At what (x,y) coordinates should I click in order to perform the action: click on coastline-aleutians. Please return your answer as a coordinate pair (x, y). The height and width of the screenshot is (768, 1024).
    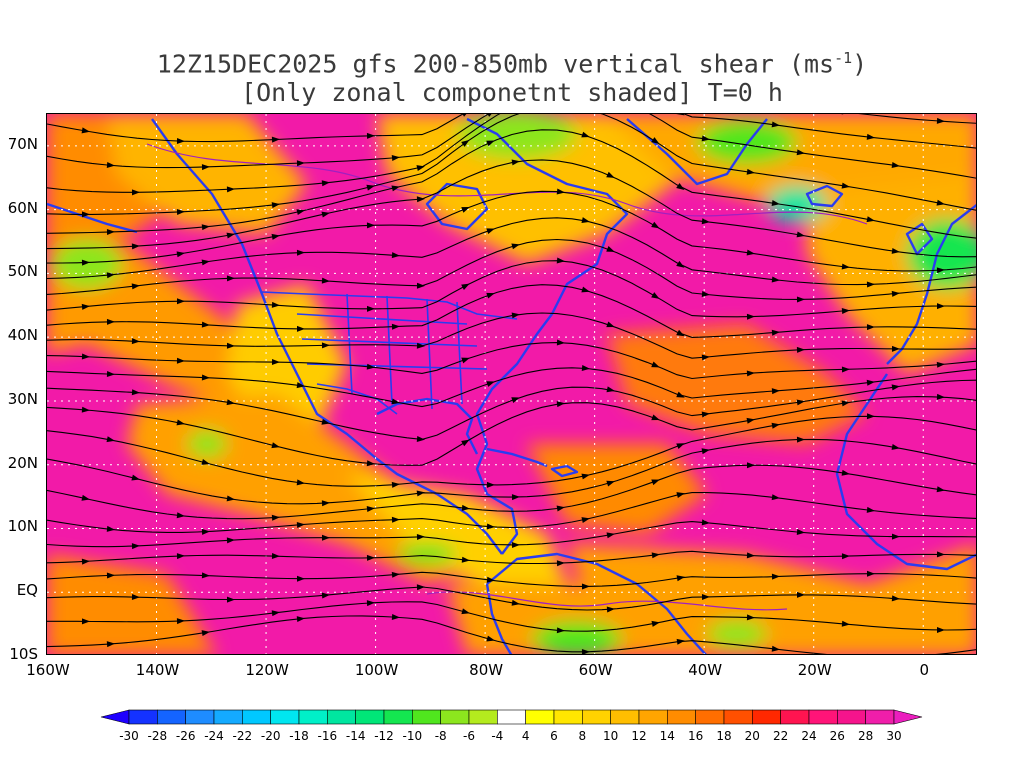
    Looking at the image, I should click on (92, 218).